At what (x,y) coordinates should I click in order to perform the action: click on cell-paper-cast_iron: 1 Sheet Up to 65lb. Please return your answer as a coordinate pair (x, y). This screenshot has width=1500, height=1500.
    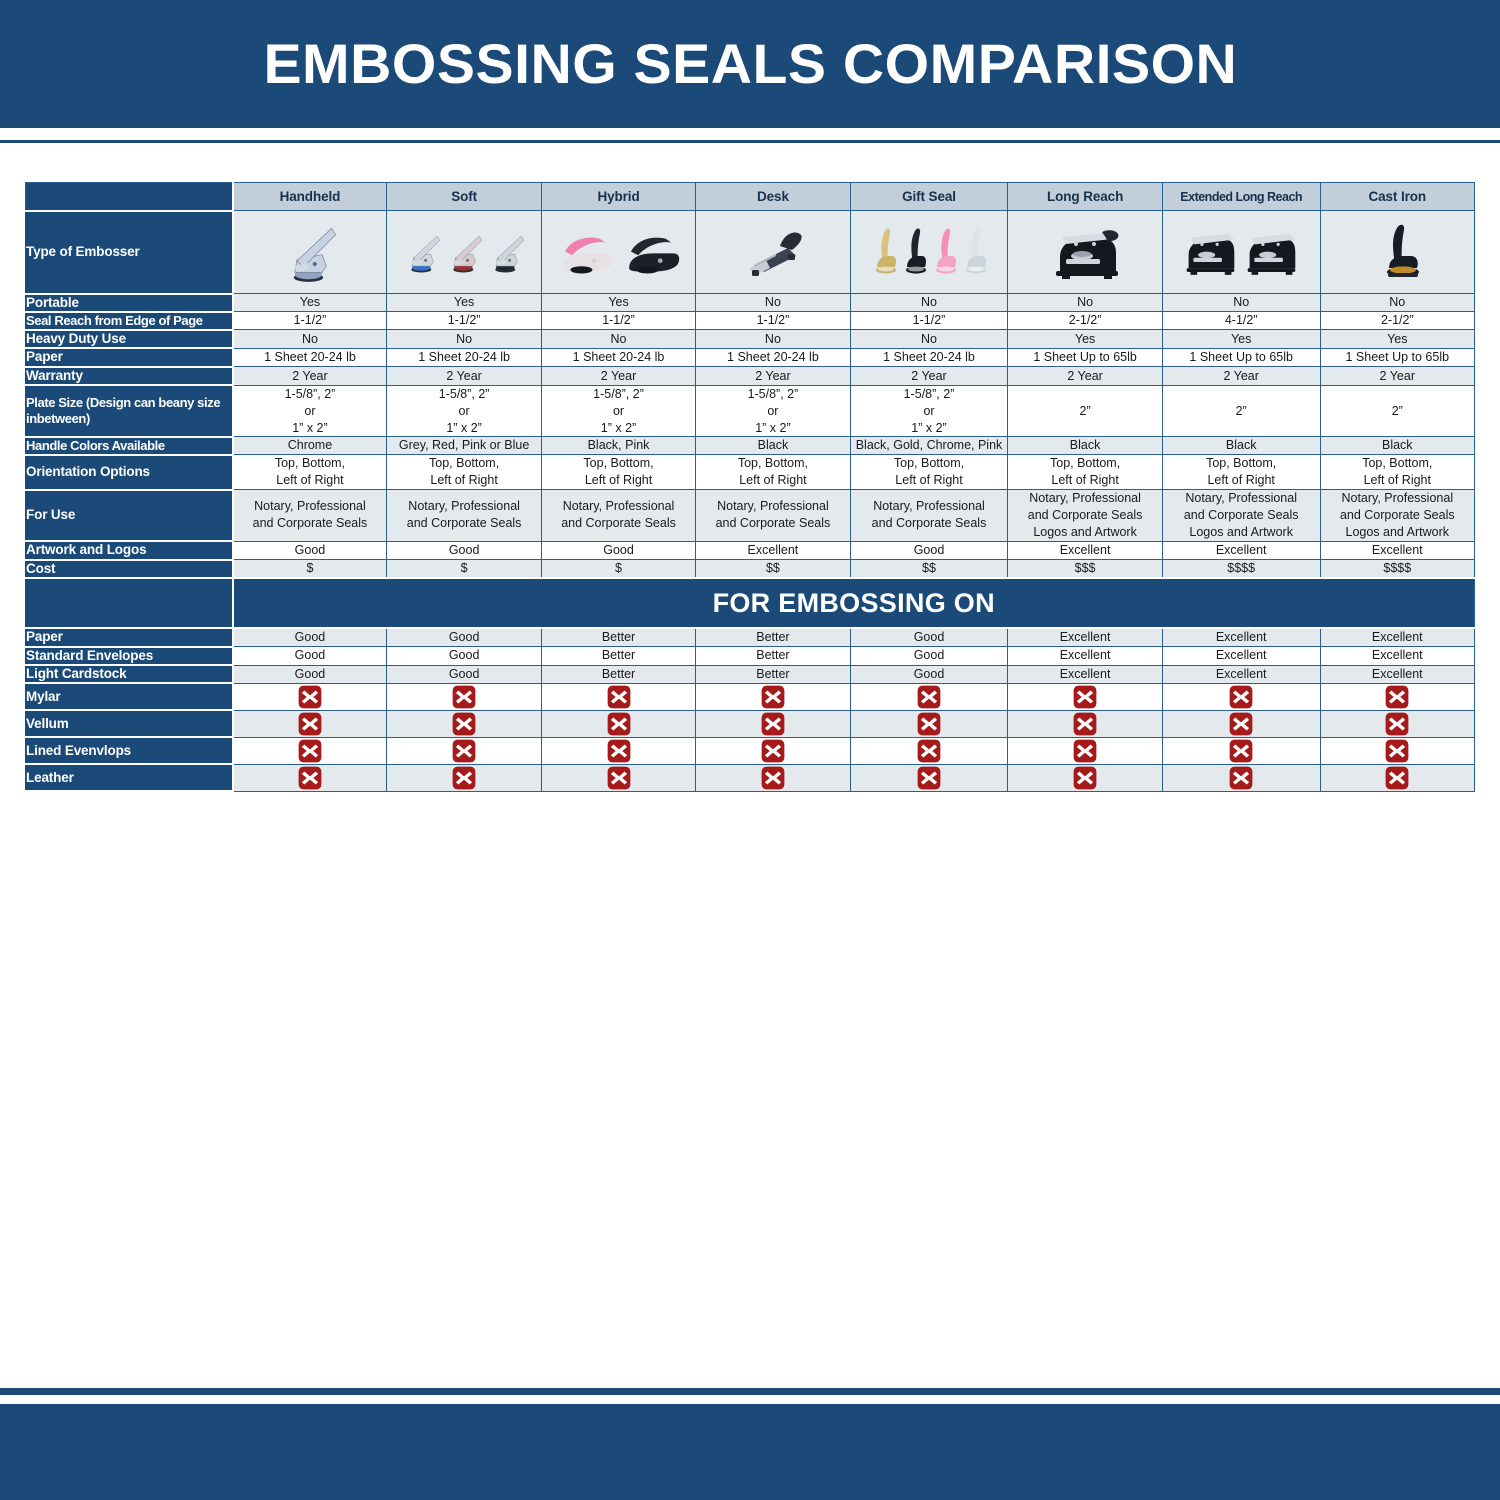
    Looking at the image, I should click on (1397, 357).